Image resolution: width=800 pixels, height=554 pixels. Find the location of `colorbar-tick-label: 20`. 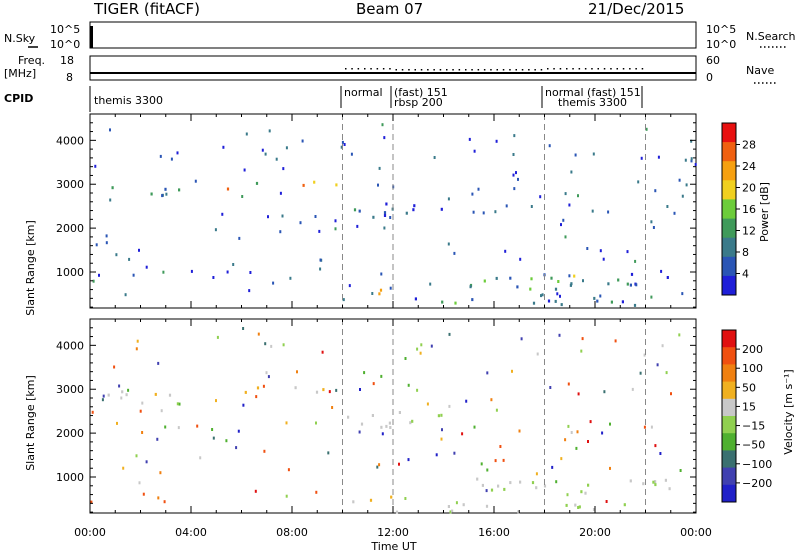

colorbar-tick-label: 20 is located at coordinates (749, 188).